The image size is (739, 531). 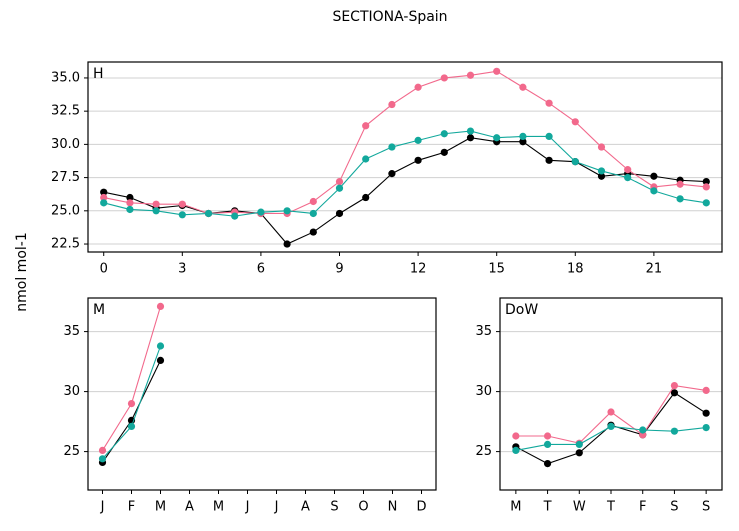 What do you see at coordinates (65, 111) in the screenshot?
I see `y-tick-label: 32.5` at bounding box center [65, 111].